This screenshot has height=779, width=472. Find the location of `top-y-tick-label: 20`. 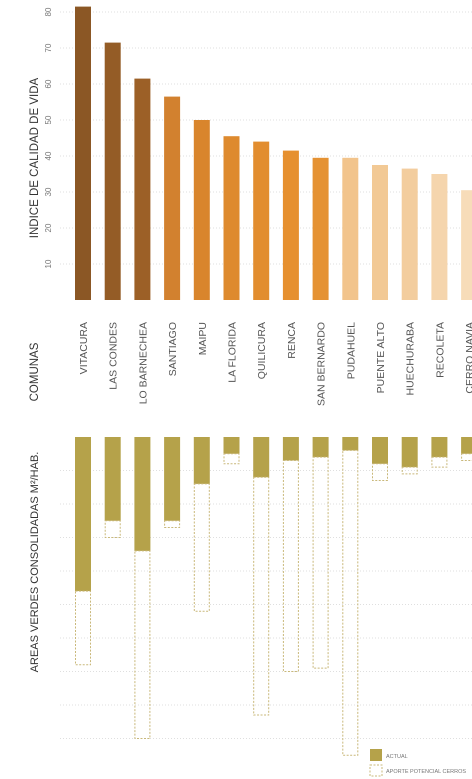

top-y-tick-label: 20 is located at coordinates (48, 227).